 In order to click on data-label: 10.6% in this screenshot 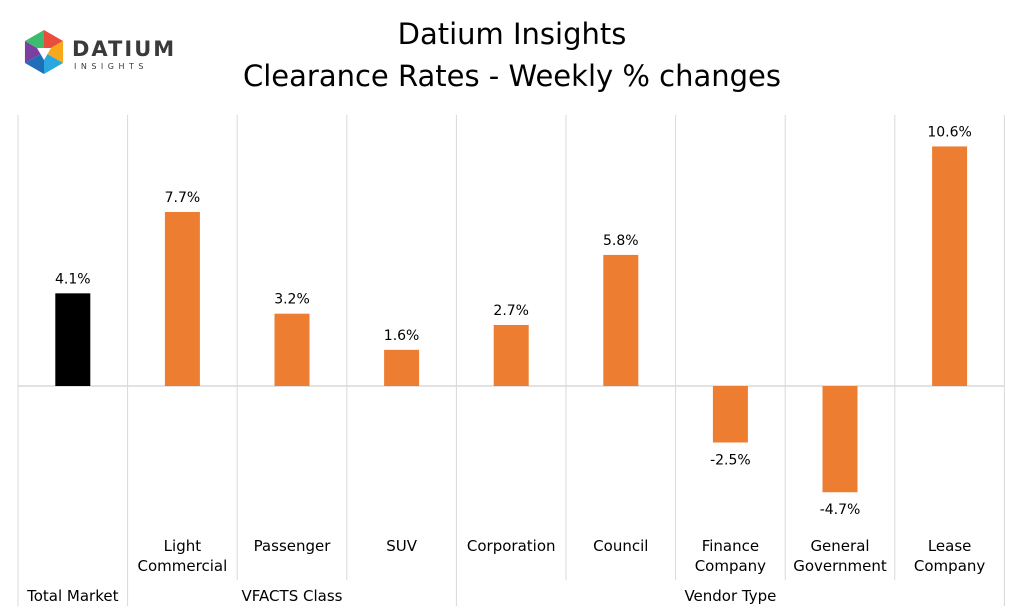, I will do `click(949, 132)`.